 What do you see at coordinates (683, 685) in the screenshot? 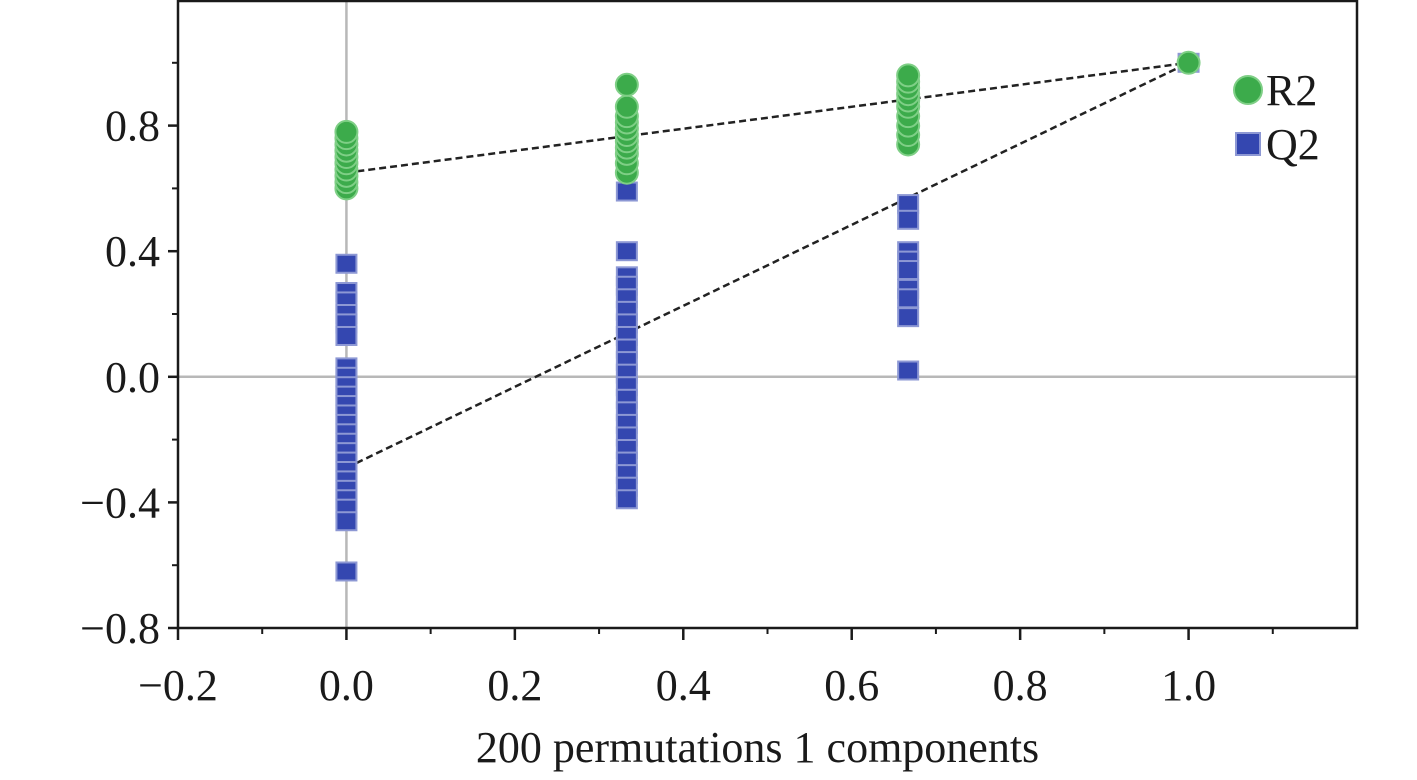
I see `x-tick-label: 0.4` at bounding box center [683, 685].